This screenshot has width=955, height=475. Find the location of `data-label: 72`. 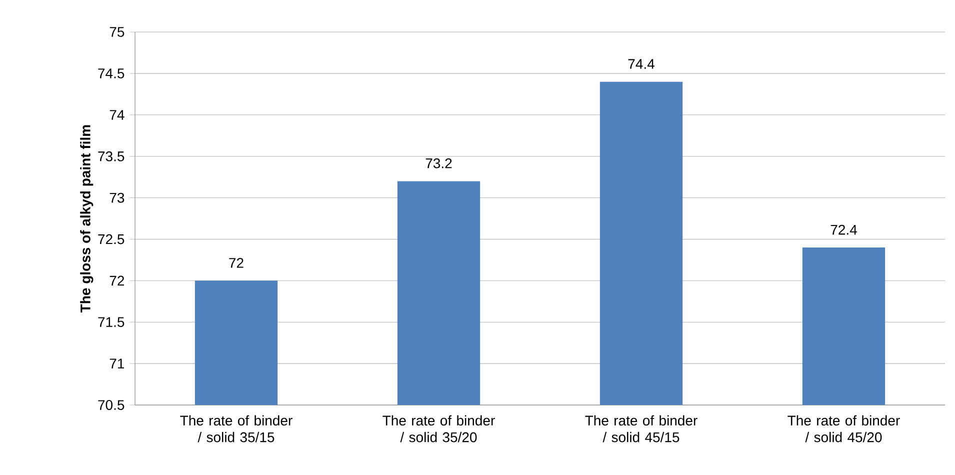

data-label: 72 is located at coordinates (236, 263).